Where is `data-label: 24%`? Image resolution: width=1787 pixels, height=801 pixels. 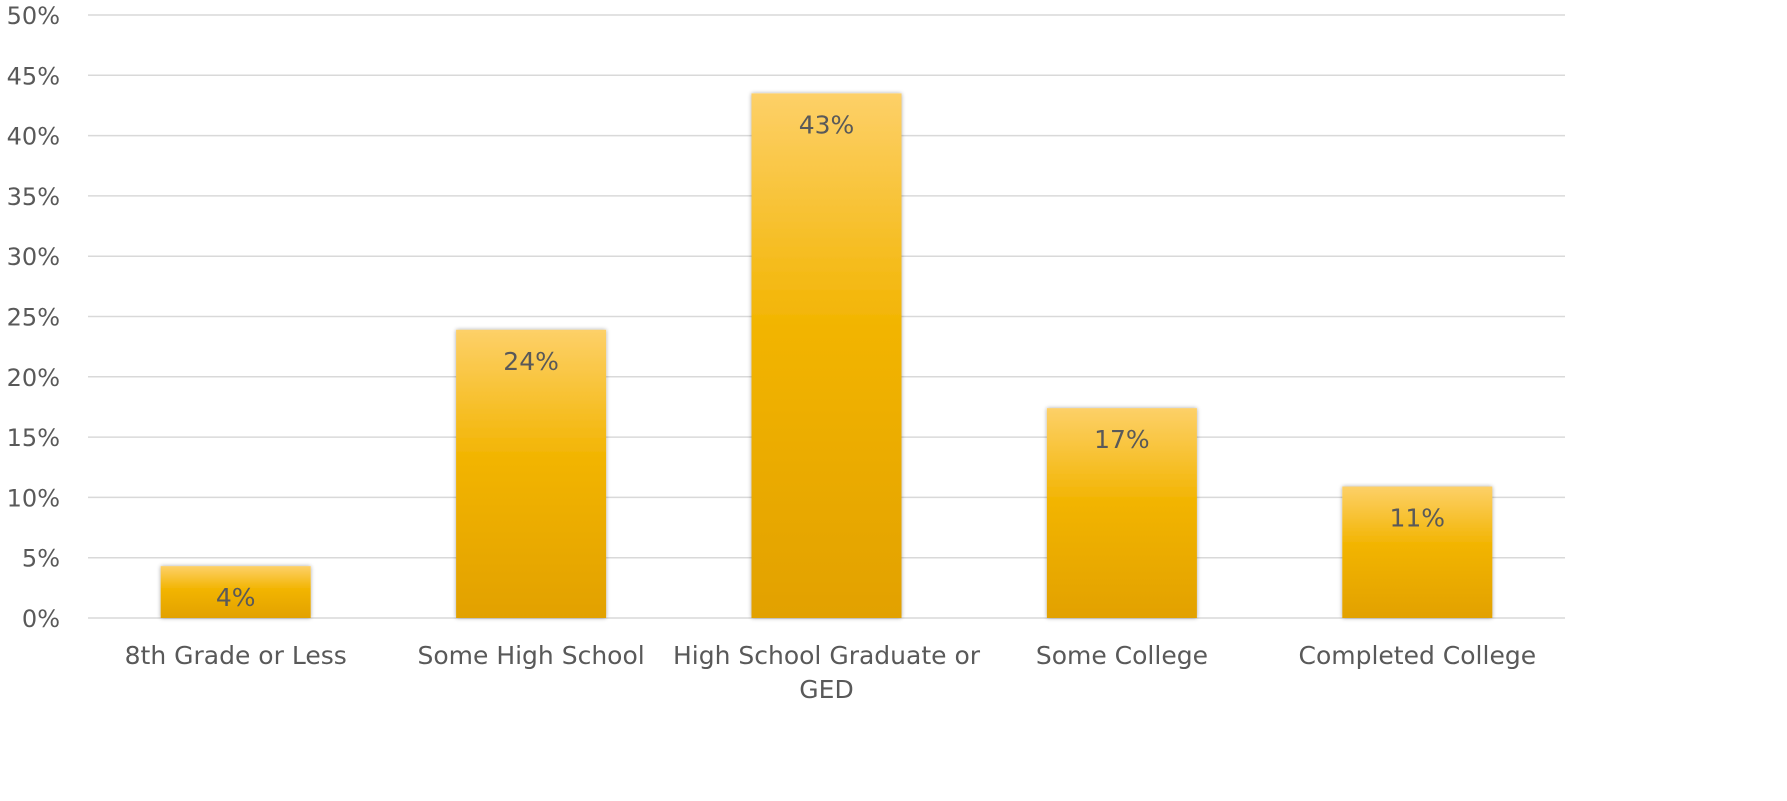
data-label: 24% is located at coordinates (531, 361).